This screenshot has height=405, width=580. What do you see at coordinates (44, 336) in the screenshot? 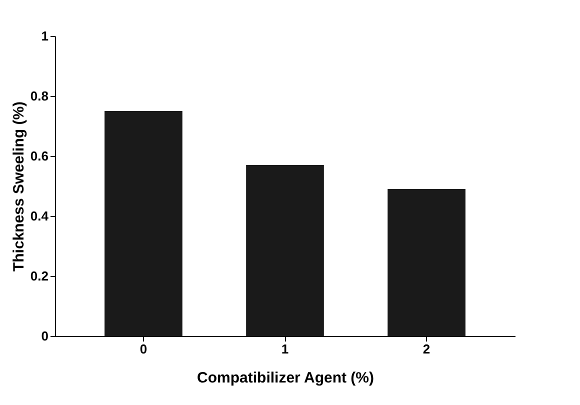
I see `y-tick-label: 0` at bounding box center [44, 336].